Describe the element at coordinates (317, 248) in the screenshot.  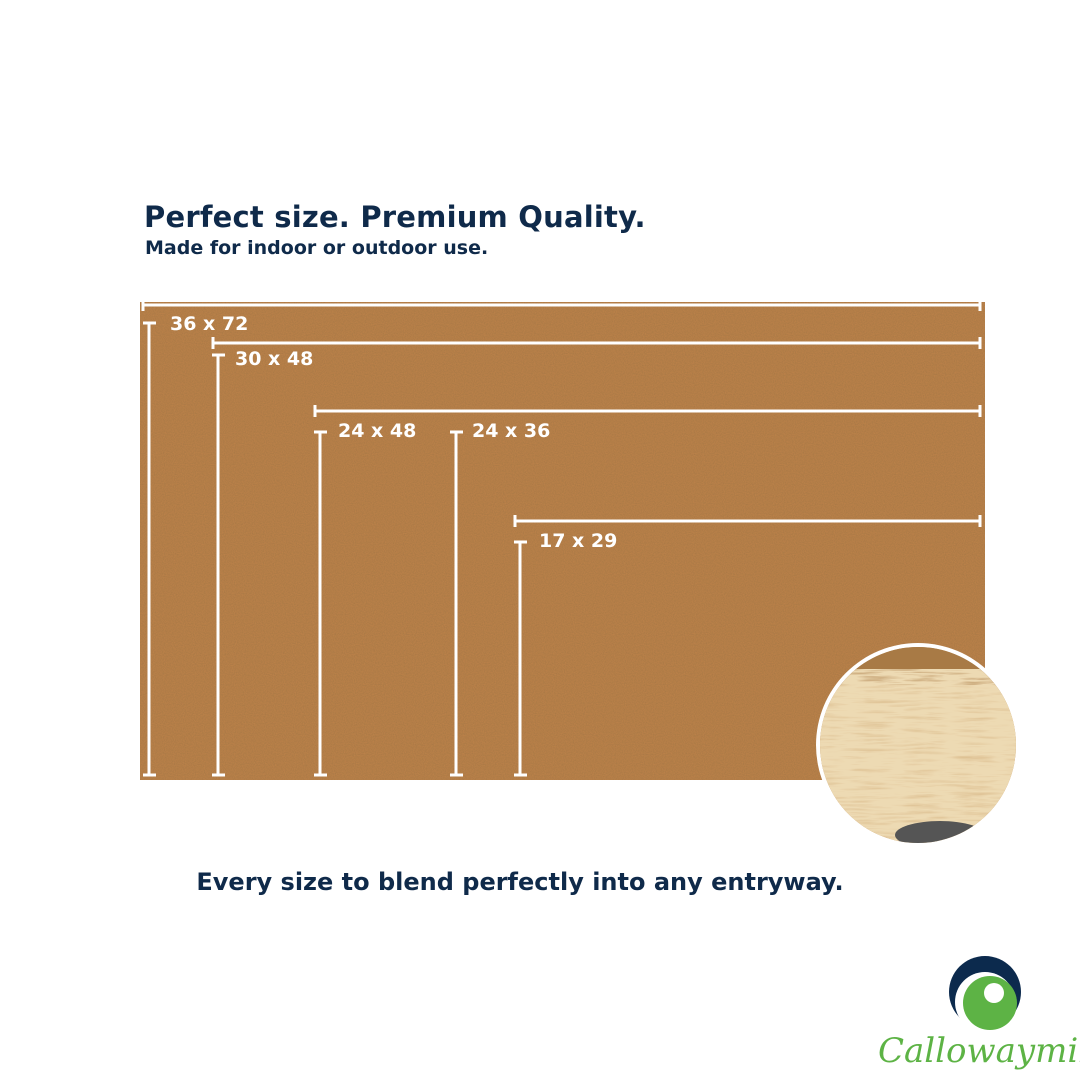
I see `subheadline: Made for indoor or outdoor use.` at that location.